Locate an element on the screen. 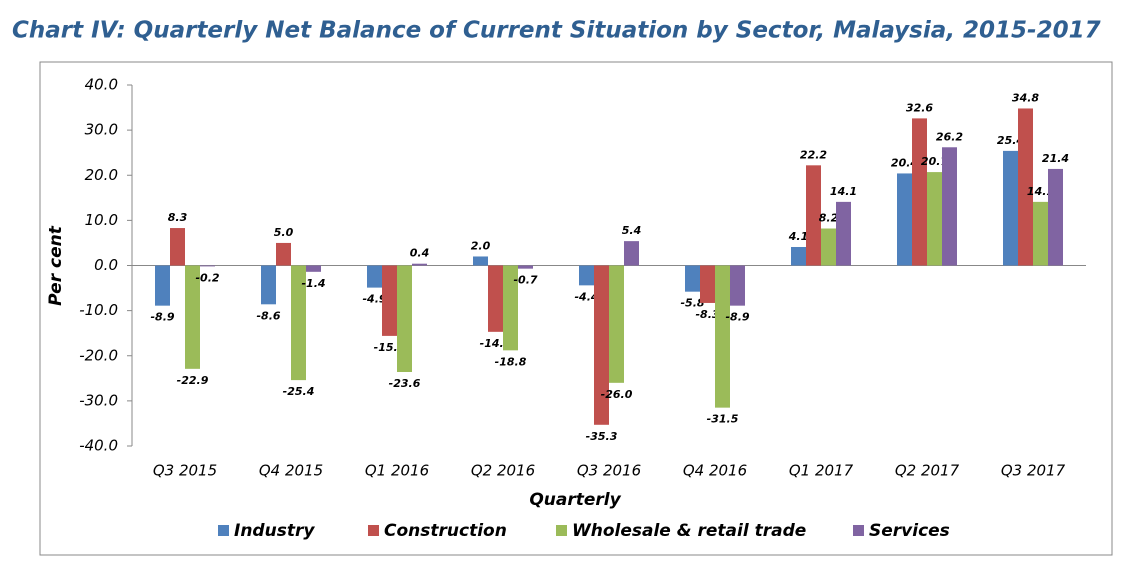  value-label: 8.3 is located at coordinates (178, 217).